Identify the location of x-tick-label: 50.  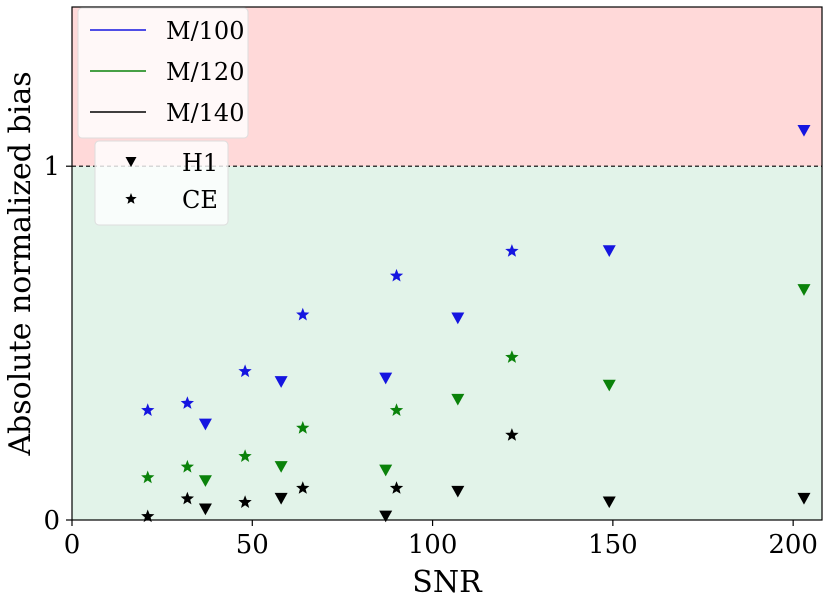
(252, 545).